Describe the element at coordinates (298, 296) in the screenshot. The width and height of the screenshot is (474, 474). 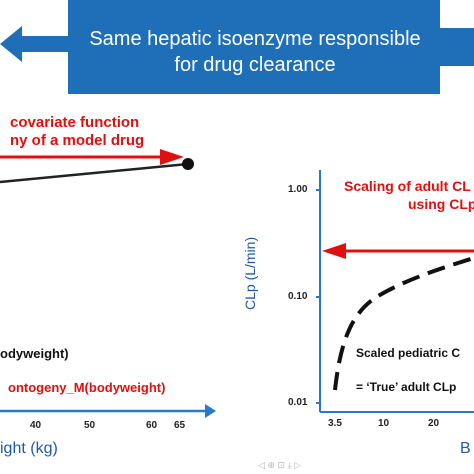
I see `right-y-tick-010: 0.10` at that location.